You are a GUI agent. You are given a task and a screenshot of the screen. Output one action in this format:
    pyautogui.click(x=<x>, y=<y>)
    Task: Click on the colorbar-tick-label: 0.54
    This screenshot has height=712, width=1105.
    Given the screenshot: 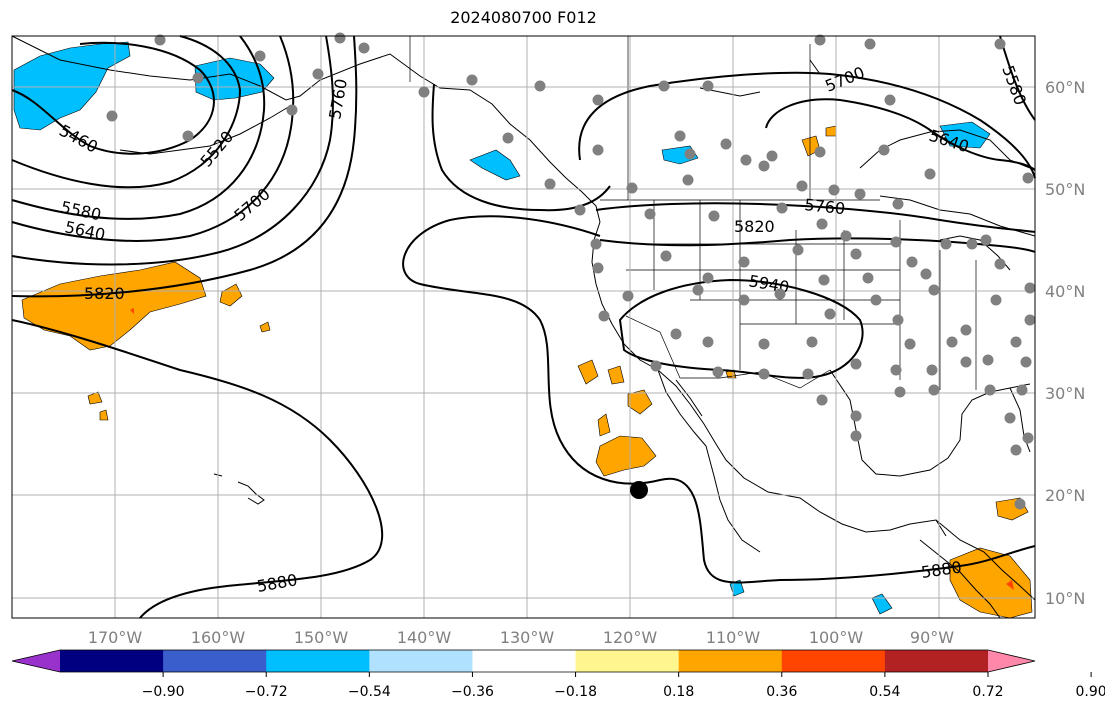 What is the action you would take?
    pyautogui.click(x=884, y=692)
    